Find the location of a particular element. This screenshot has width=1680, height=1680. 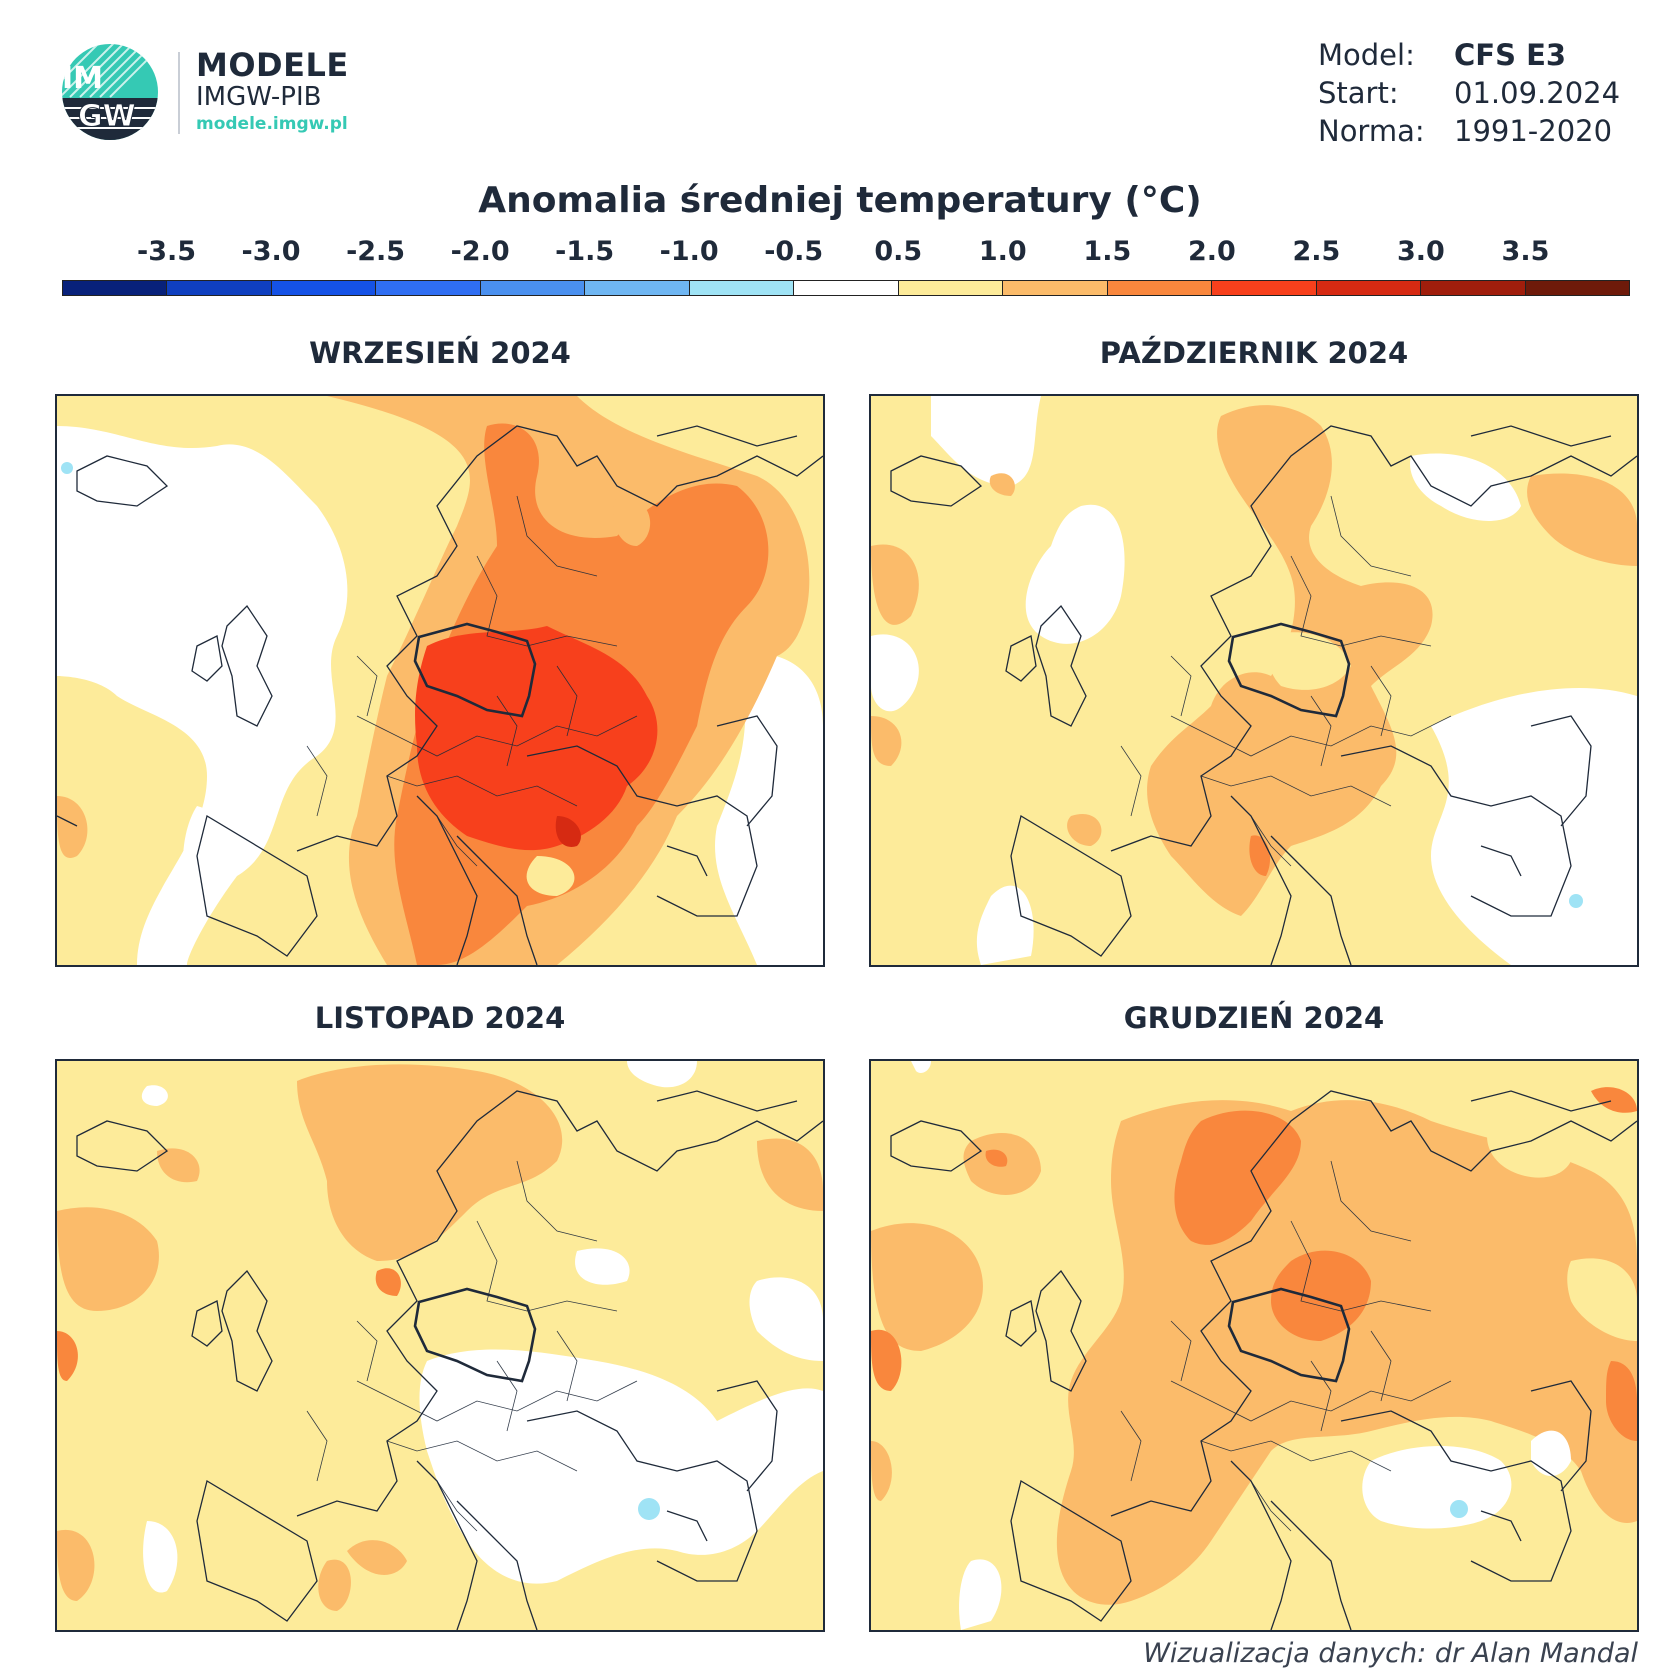

meta-start-value: 01.09.2024 is located at coordinates (1537, 93).